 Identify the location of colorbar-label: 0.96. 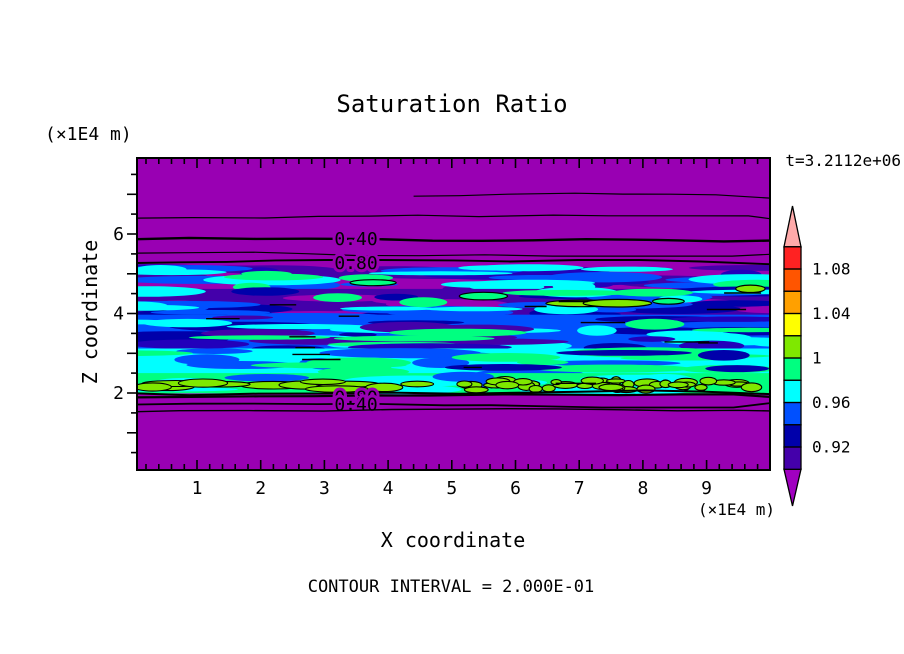
(831, 402).